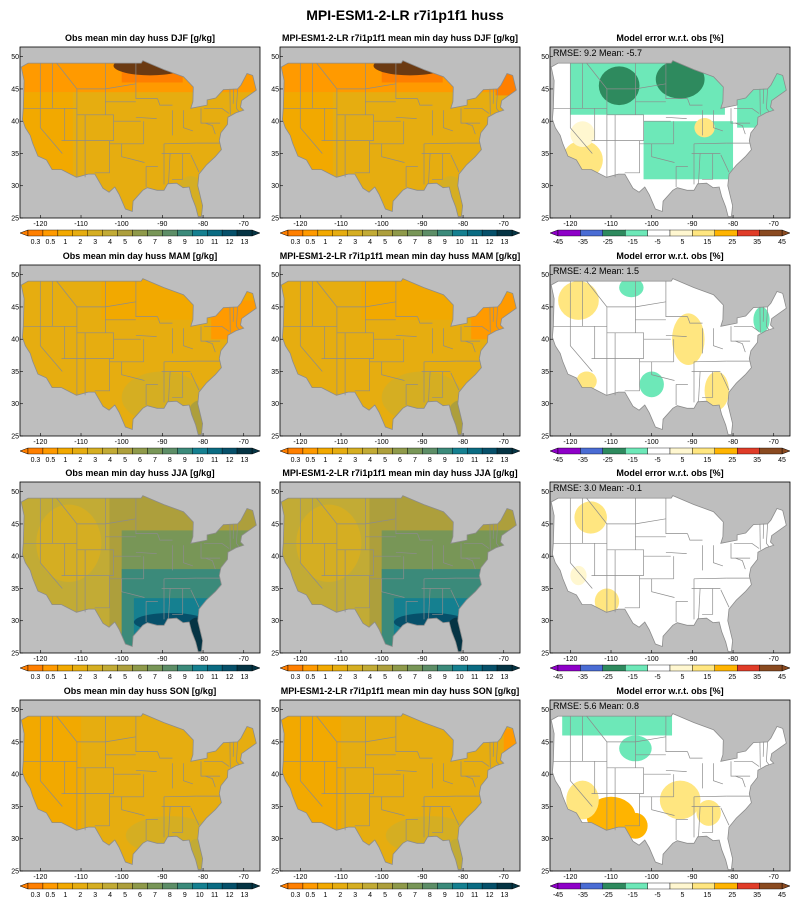  Describe the element at coordinates (583, 677) in the screenshot. I see `colorbar-label: -35` at that location.